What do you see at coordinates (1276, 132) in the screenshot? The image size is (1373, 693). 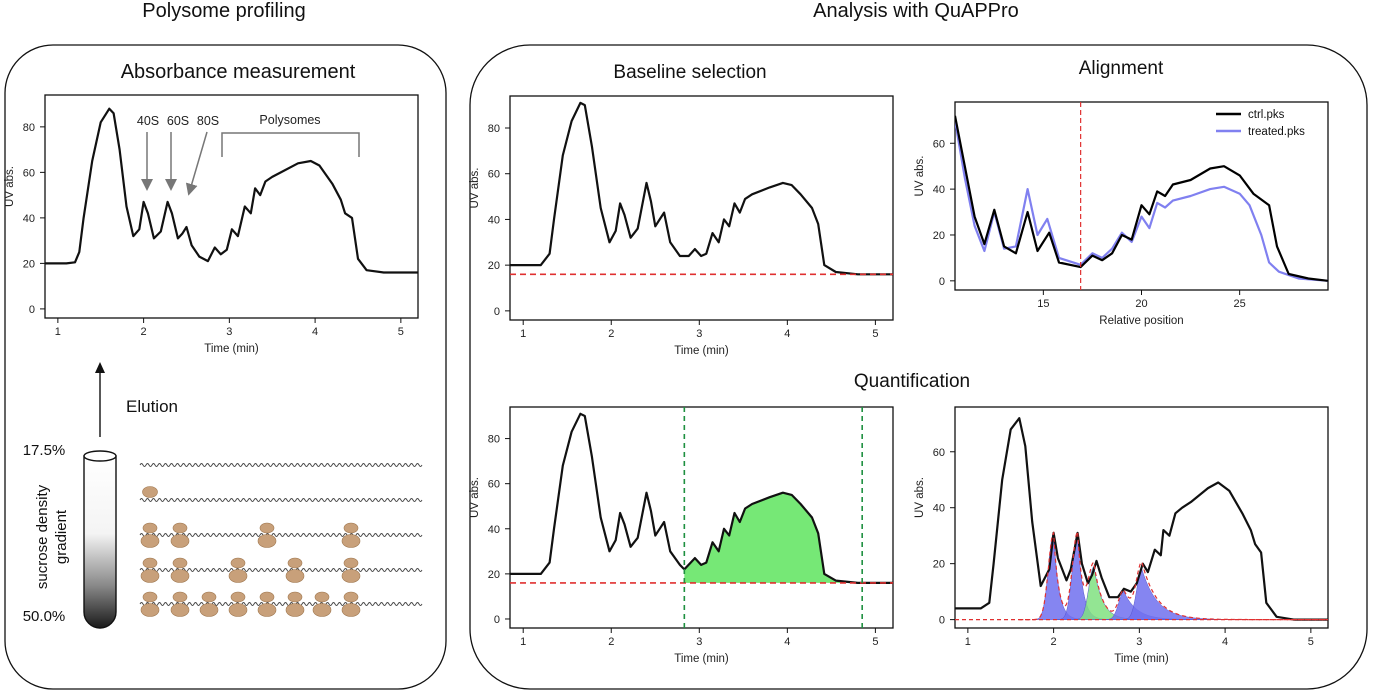 I see `legend-label-treated: treated.pks` at bounding box center [1276, 132].